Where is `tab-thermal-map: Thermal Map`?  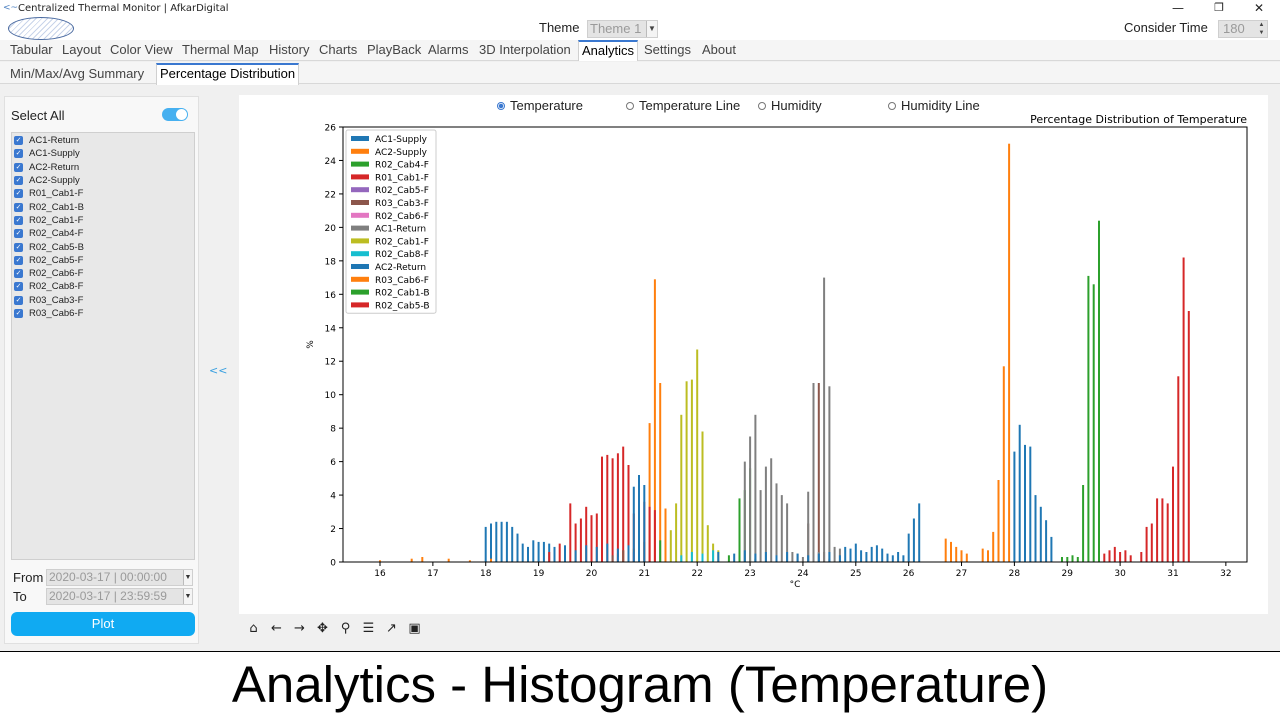
tab-thermal-map: Thermal Map is located at coordinates (220, 49).